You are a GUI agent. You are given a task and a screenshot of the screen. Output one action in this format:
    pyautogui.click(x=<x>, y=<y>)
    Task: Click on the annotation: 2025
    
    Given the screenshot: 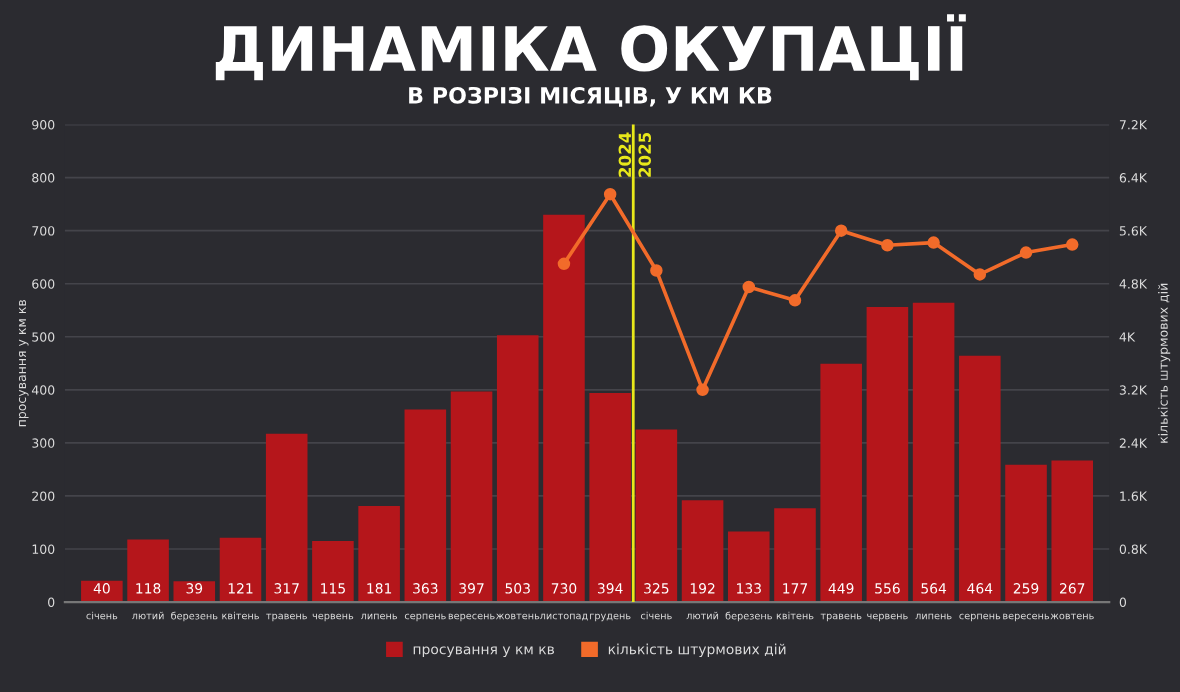 What is the action you would take?
    pyautogui.click(x=645, y=154)
    